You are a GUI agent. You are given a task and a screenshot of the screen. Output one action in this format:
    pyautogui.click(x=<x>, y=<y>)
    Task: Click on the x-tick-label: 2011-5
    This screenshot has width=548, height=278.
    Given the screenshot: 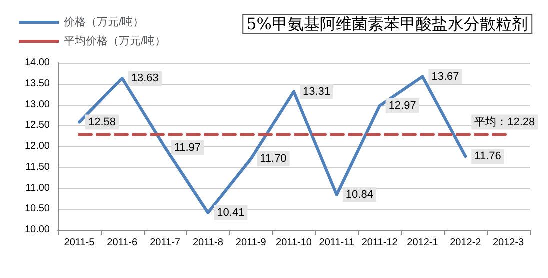 What is the action you would take?
    pyautogui.click(x=80, y=243)
    